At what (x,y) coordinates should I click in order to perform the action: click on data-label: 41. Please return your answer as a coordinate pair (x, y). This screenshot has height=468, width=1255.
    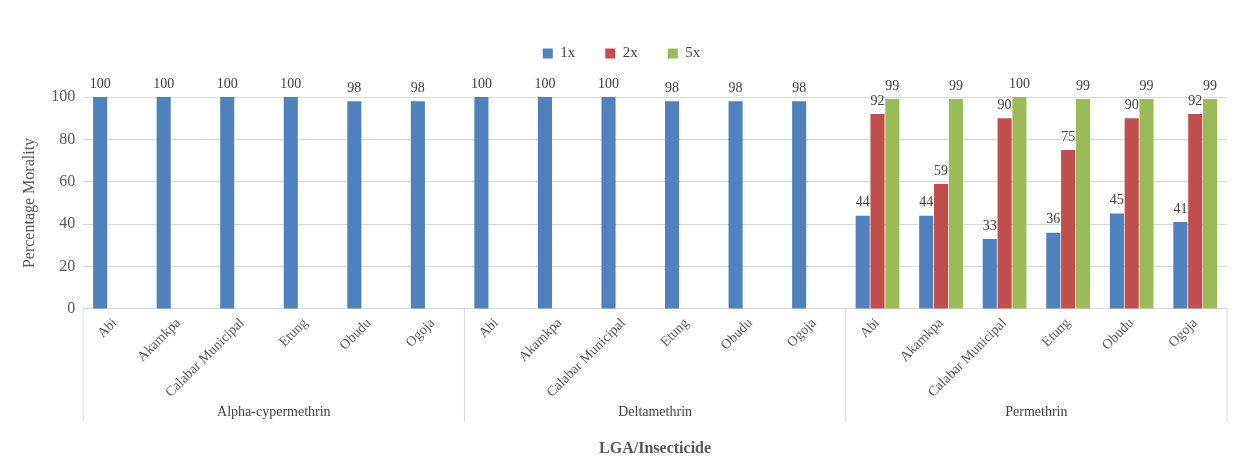
    Looking at the image, I should click on (1180, 208).